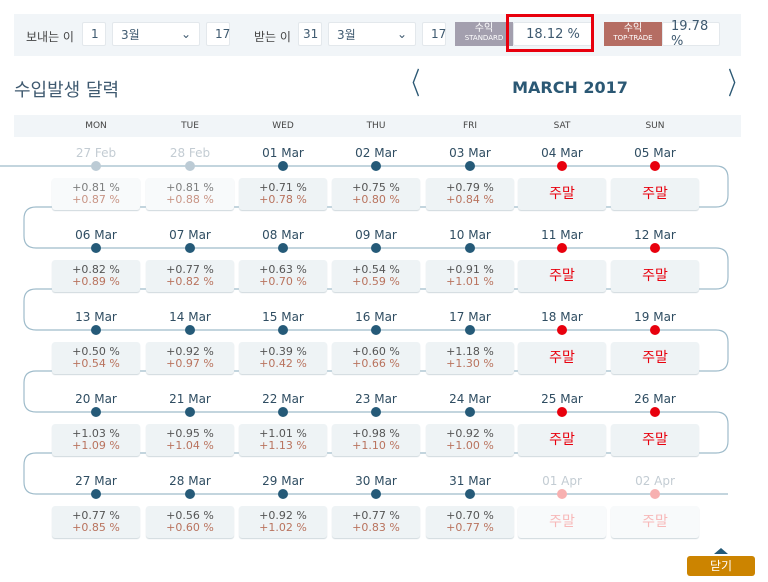  I want to click on date-label: 23 Mar, so click(376, 399).